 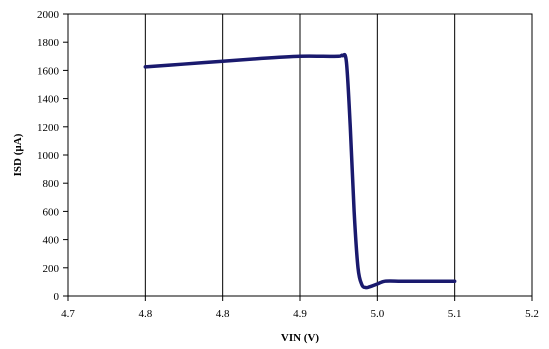 I want to click on y-tick-label: 400, so click(x=51, y=241).